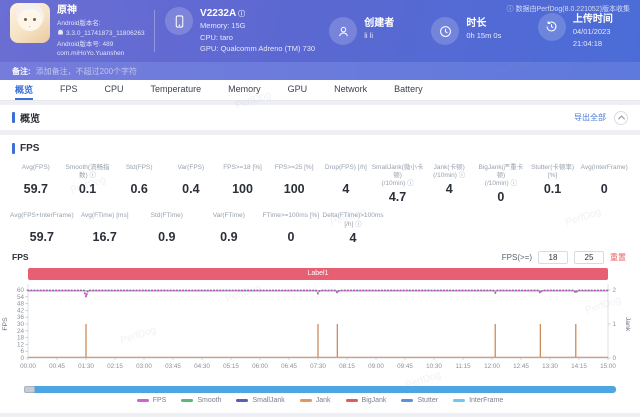 This screenshot has height=417, width=640. I want to click on legend-item-SmallJank: SmallJank, so click(260, 400).